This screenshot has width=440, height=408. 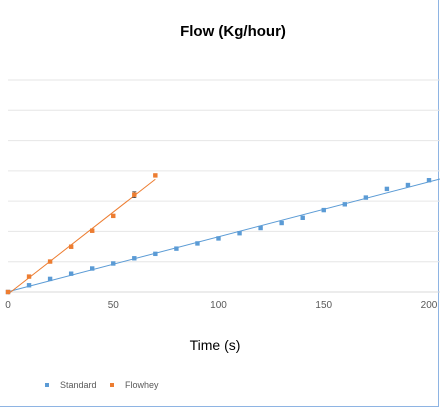 What do you see at coordinates (218, 305) in the screenshot?
I see `x-tick-label: 100` at bounding box center [218, 305].